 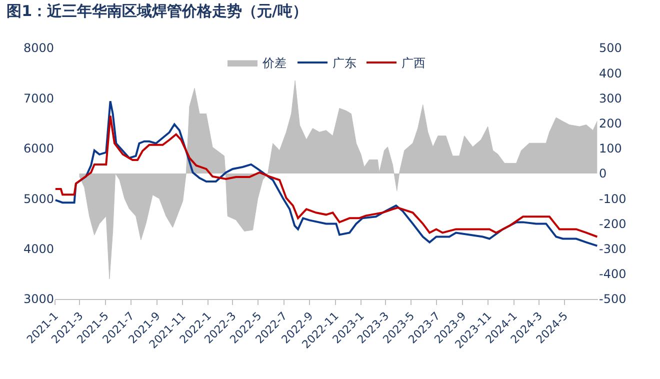 I want to click on y-tick-label: 4000, so click(x=38, y=249).